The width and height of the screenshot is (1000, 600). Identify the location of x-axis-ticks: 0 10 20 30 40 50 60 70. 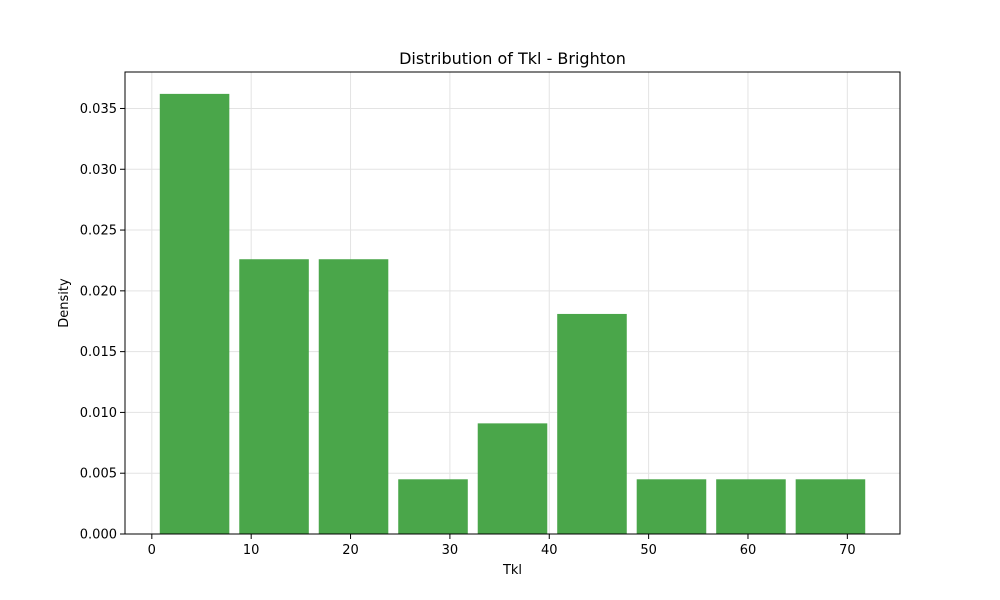
(502, 546).